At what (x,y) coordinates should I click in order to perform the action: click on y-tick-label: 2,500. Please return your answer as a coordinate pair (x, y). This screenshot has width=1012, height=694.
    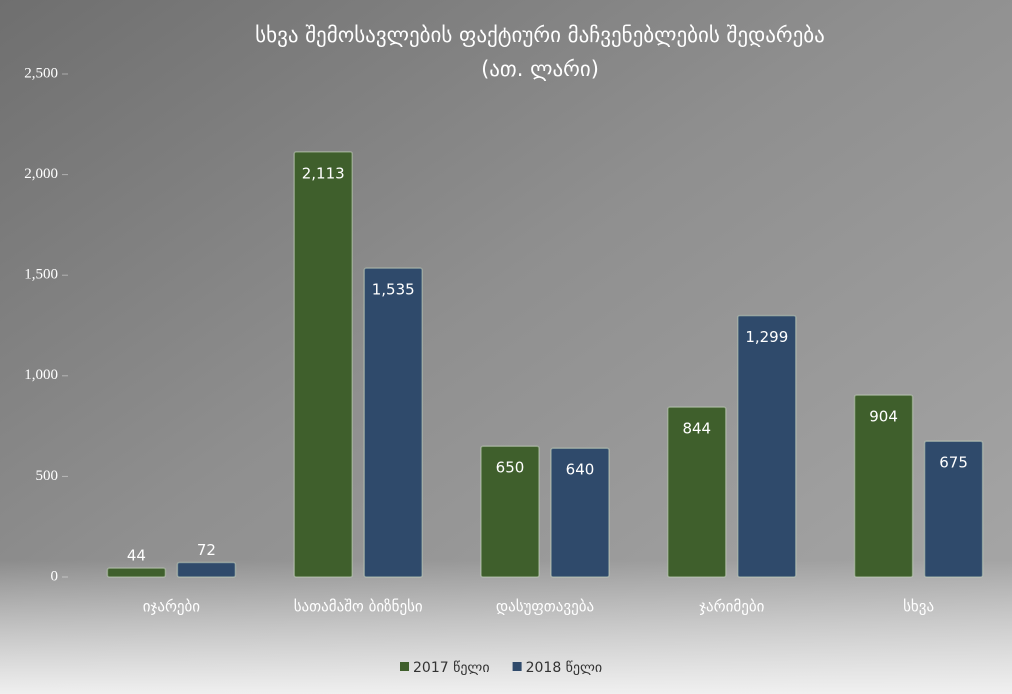
    Looking at the image, I should click on (41, 73).